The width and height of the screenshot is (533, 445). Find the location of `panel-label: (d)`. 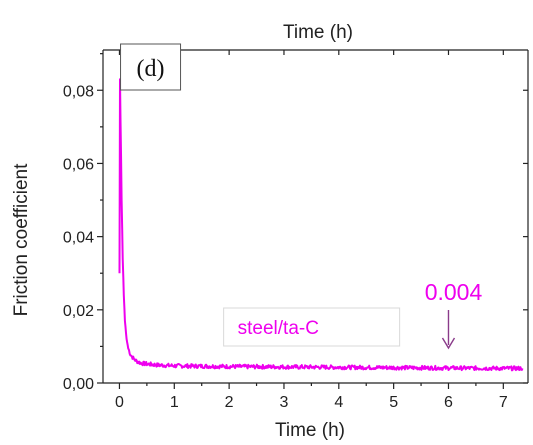

panel-label: (d) is located at coordinates (151, 69).